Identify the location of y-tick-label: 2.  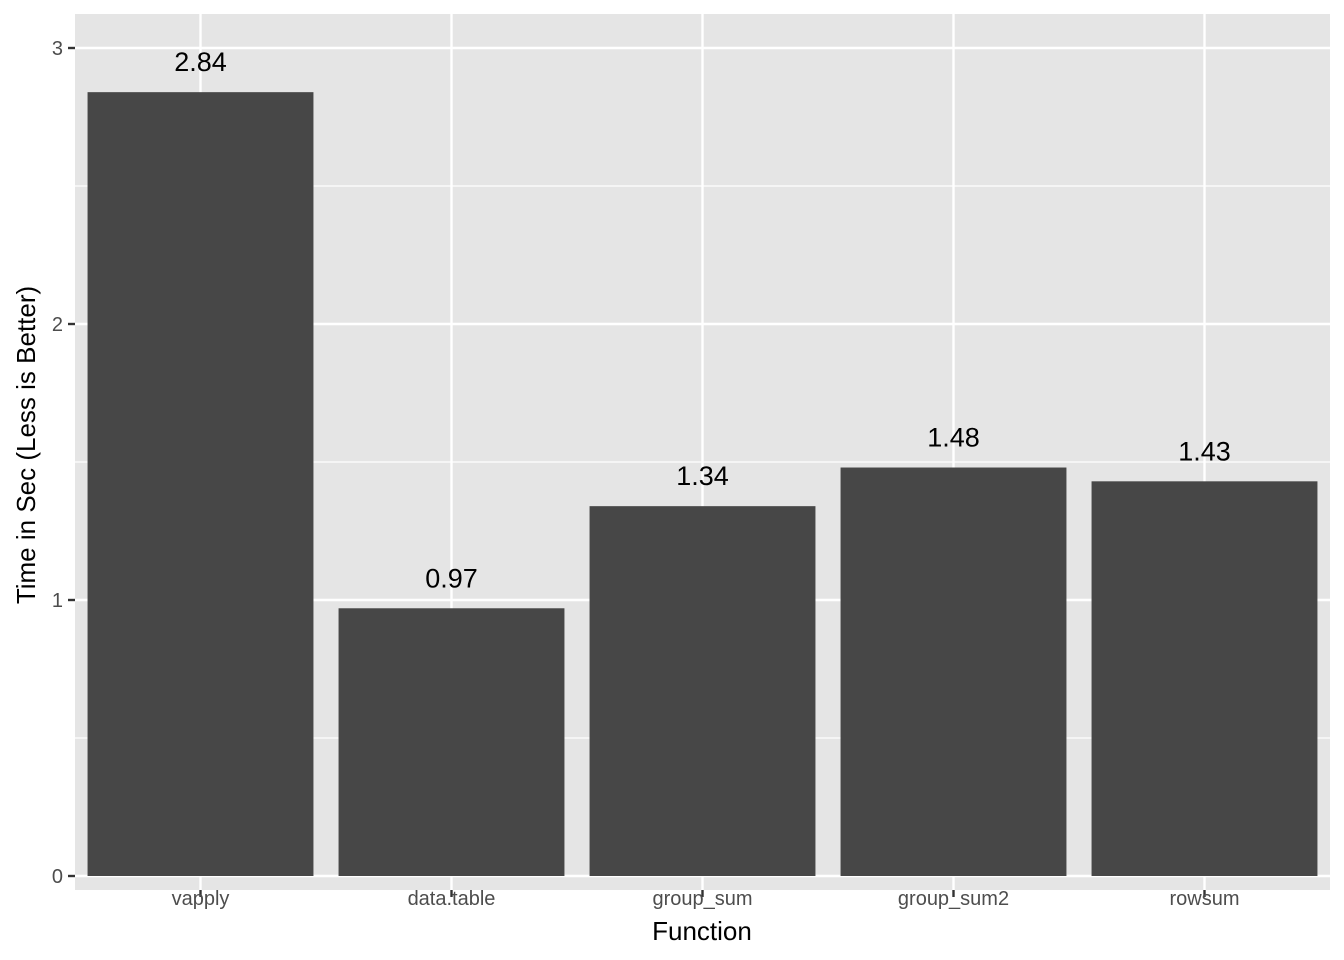
(57, 325).